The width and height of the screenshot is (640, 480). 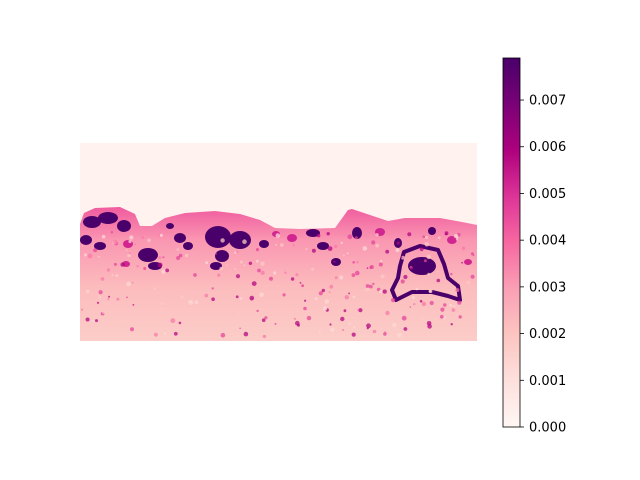 What do you see at coordinates (534, 246) in the screenshot?
I see `colorbar: 0.000 0.001 0.002 0.003 0.004 0.005 0.006 0.007` at bounding box center [534, 246].